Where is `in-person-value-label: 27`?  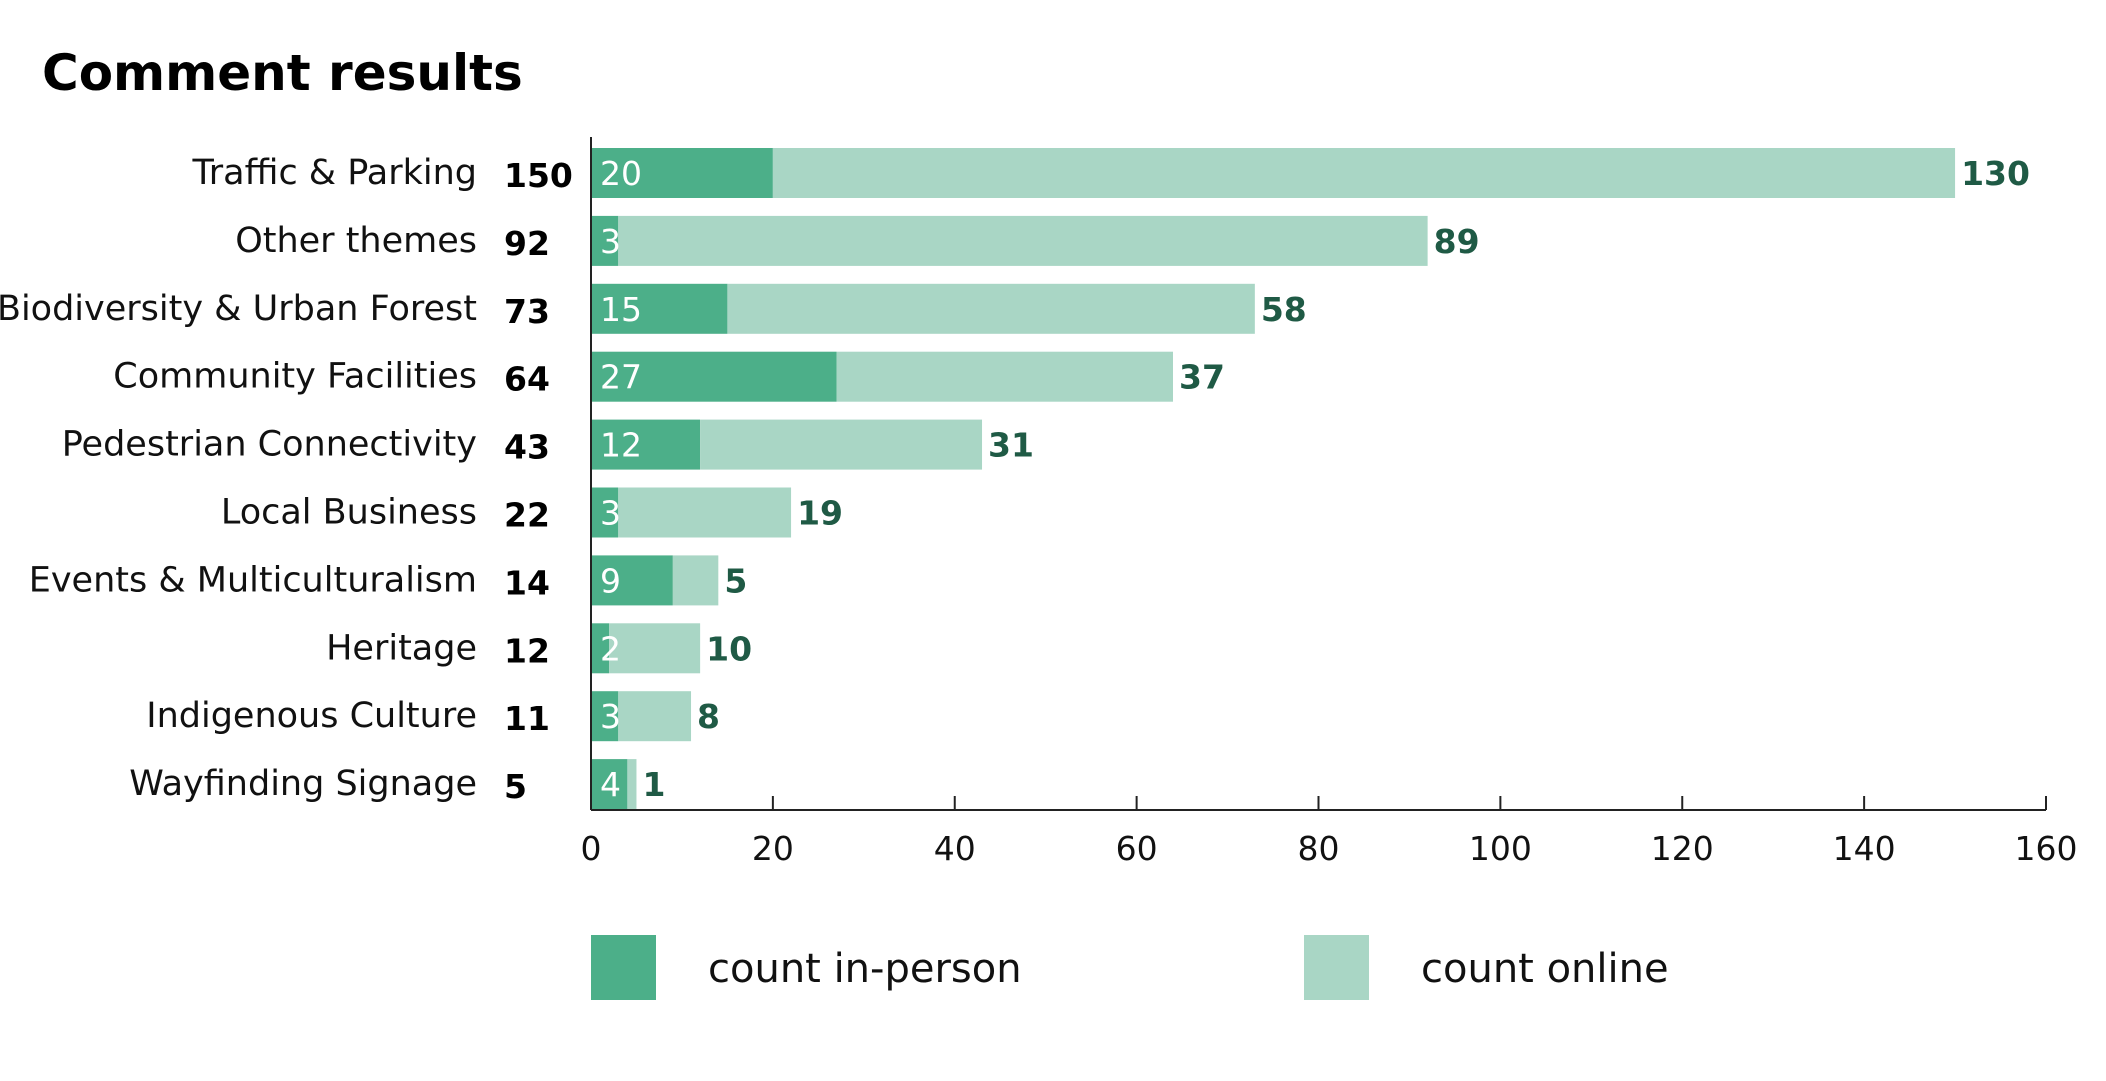 in-person-value-label: 27 is located at coordinates (621, 377).